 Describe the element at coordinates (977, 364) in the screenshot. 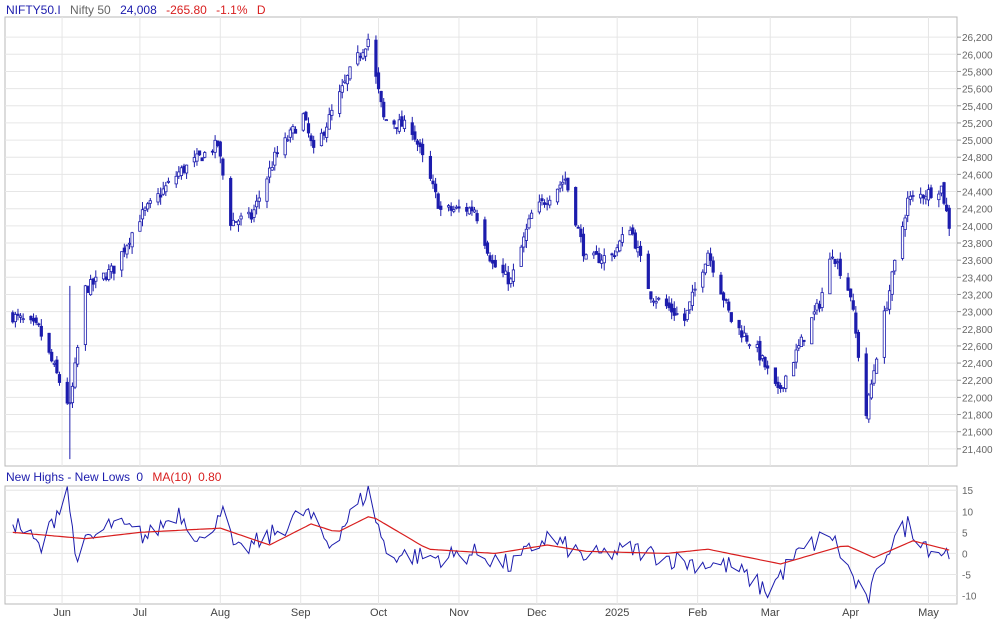

I see `price-y-tick-label: 22,400` at that location.